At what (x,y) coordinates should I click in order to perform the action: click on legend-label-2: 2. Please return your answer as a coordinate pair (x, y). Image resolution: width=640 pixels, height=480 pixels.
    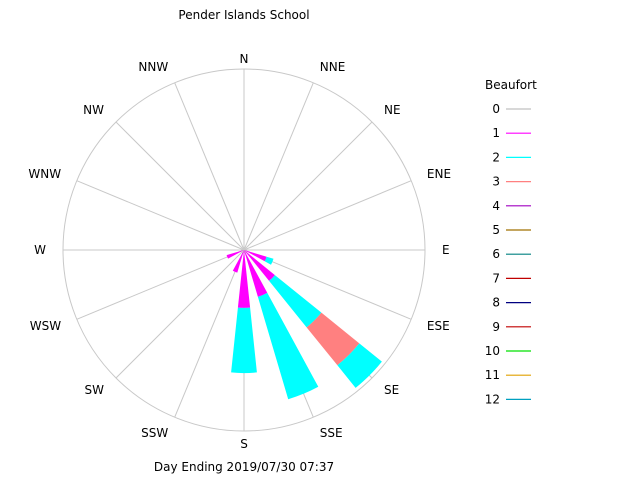
    Looking at the image, I should click on (496, 157).